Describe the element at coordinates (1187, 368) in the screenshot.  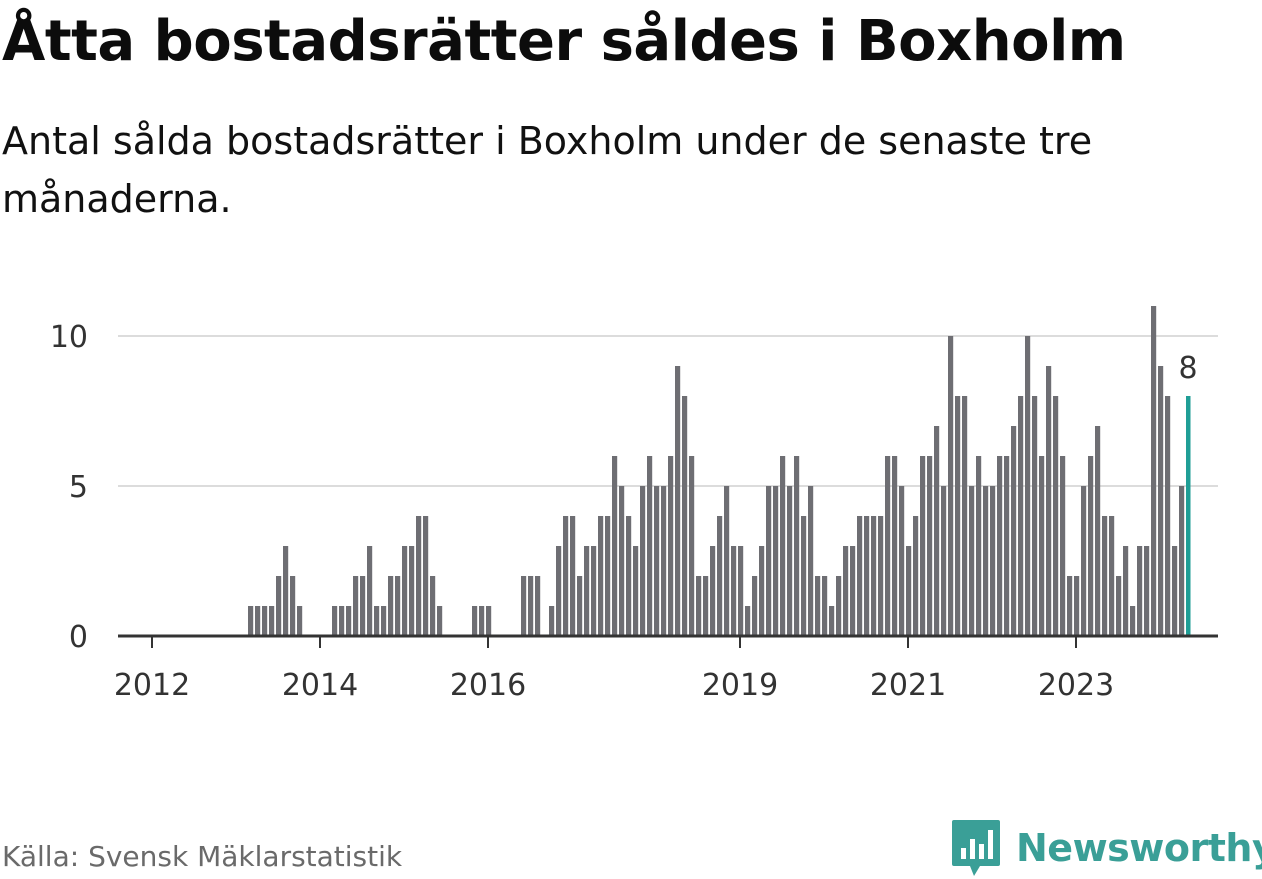
I see `highlight-value-label: 8` at that location.